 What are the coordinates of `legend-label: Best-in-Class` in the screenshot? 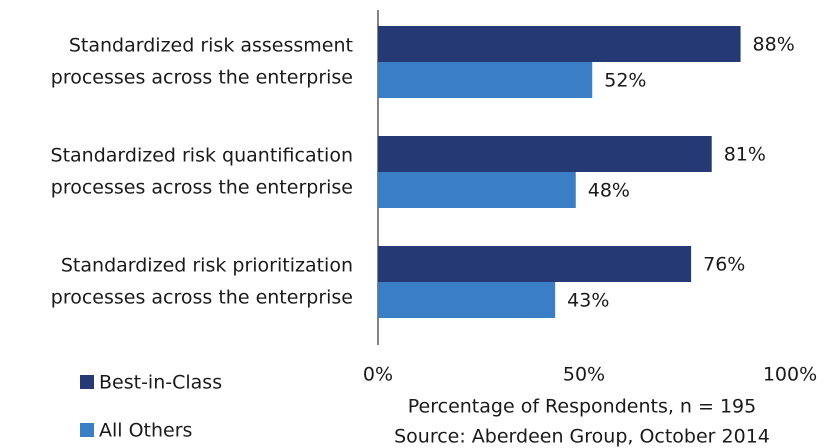 It's located at (160, 383).